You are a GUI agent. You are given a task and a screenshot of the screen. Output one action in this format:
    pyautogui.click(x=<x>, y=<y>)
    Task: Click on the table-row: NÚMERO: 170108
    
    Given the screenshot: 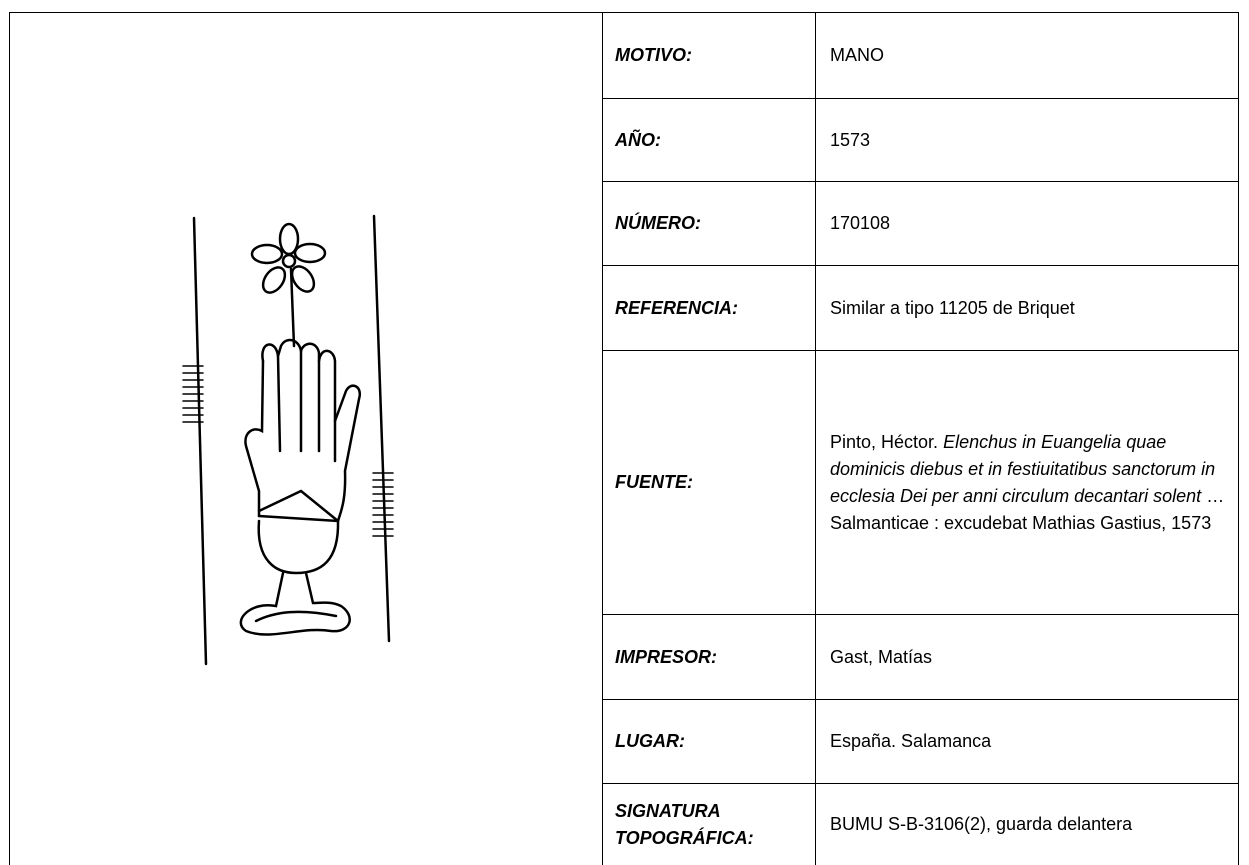 What is the action you would take?
    pyautogui.click(x=920, y=223)
    